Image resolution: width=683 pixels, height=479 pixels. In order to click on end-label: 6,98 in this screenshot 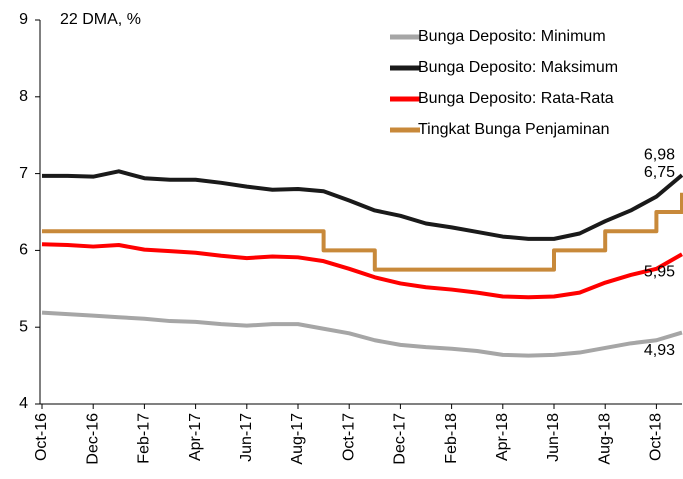, I will do `click(659, 154)`.